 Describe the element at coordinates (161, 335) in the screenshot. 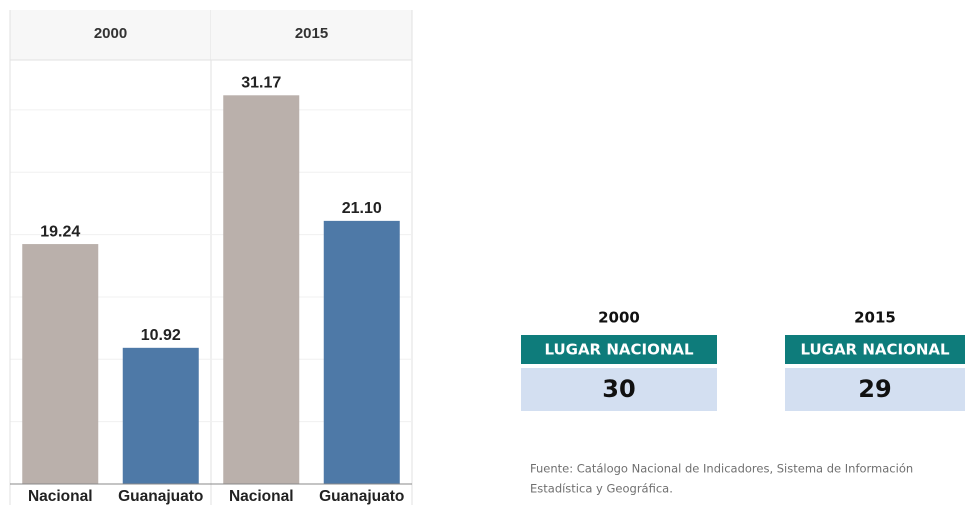

I see `value-label: 10.92` at that location.